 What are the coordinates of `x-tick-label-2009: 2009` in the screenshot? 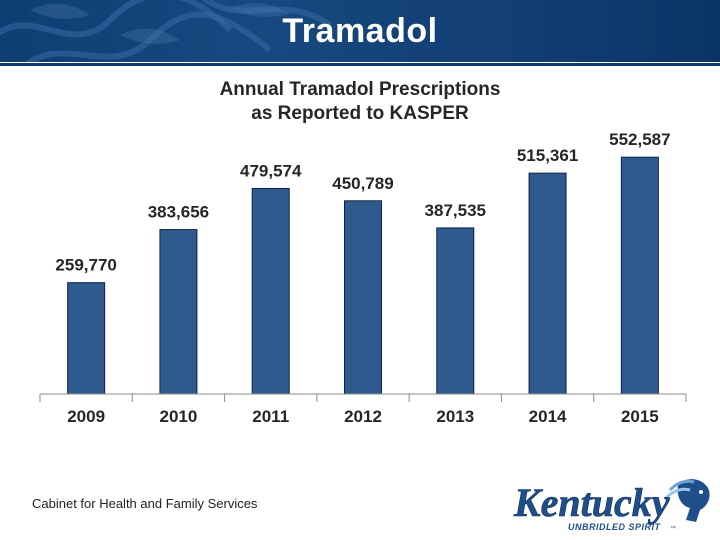 It's located at (86, 416).